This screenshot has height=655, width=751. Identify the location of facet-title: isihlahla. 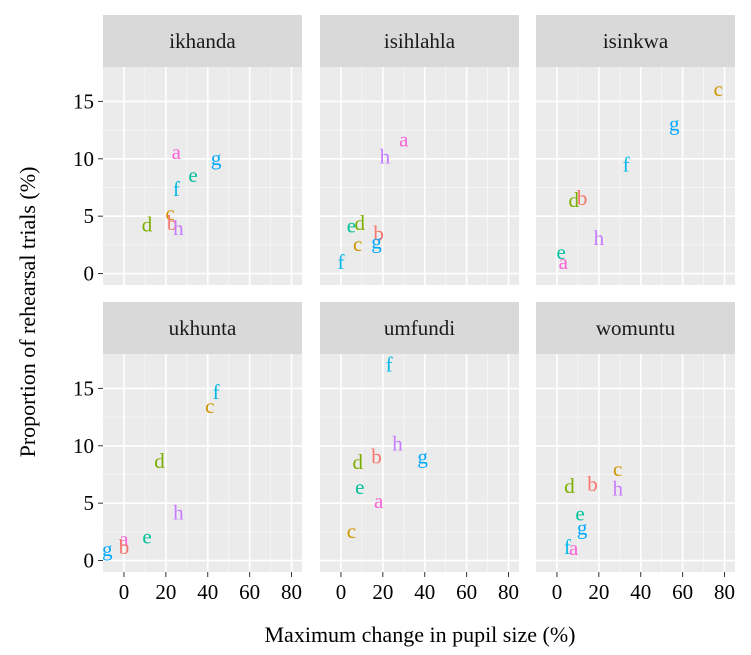
(420, 41).